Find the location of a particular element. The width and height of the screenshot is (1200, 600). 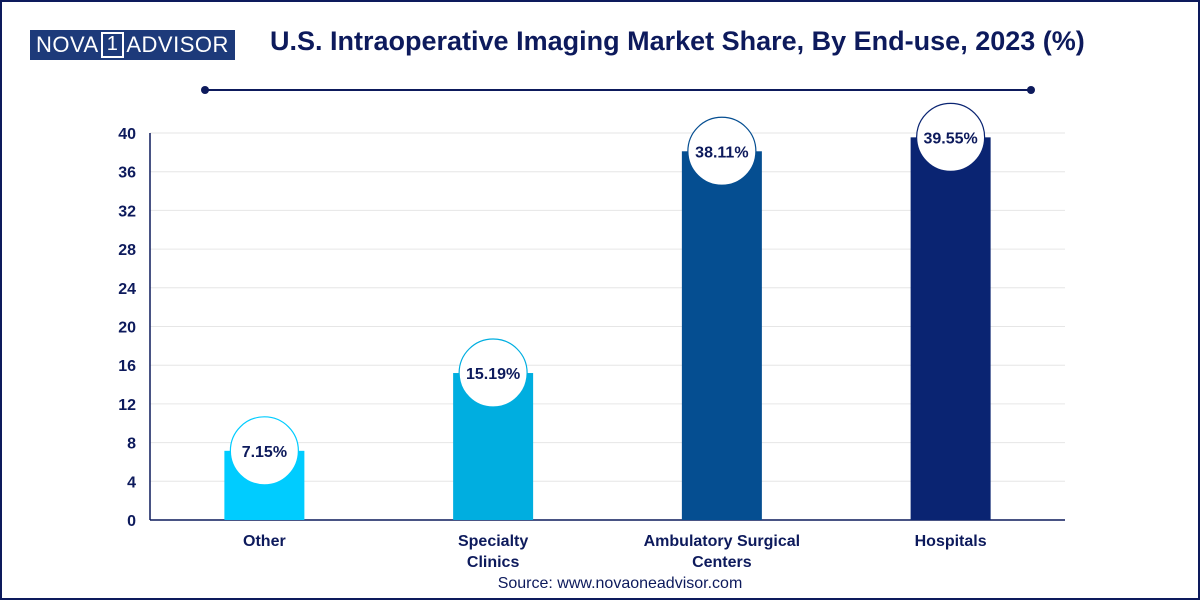

y-tick-label: 36 is located at coordinates (127, 173).